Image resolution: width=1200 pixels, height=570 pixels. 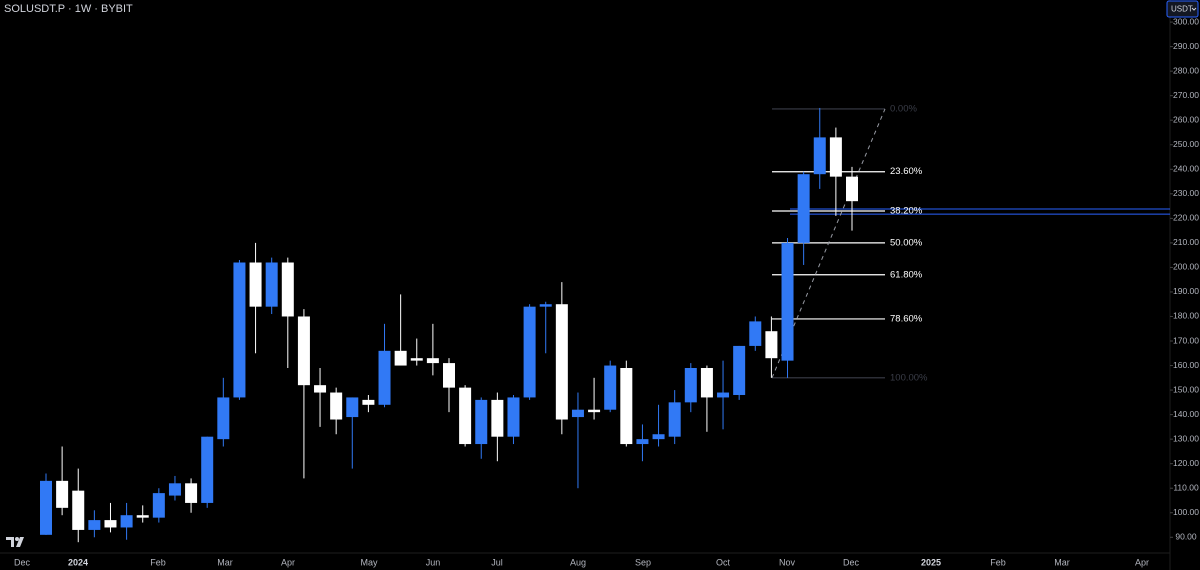 What do you see at coordinates (1186, 70) in the screenshot?
I see `y-tick-label: 280.00` at bounding box center [1186, 70].